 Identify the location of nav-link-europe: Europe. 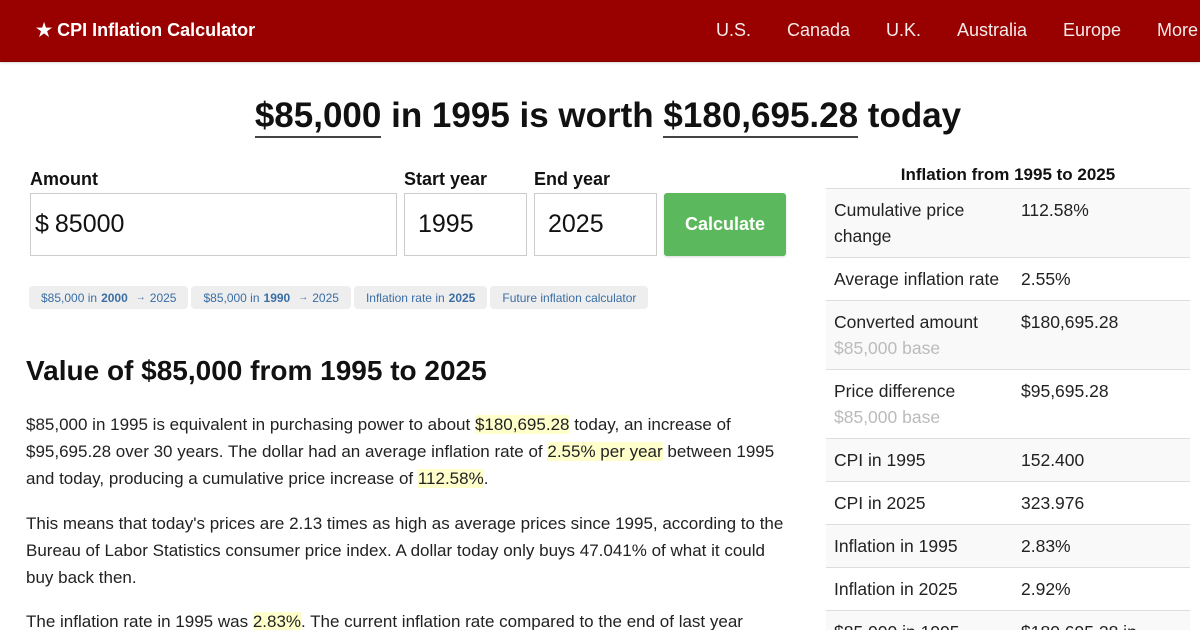
(1092, 30).